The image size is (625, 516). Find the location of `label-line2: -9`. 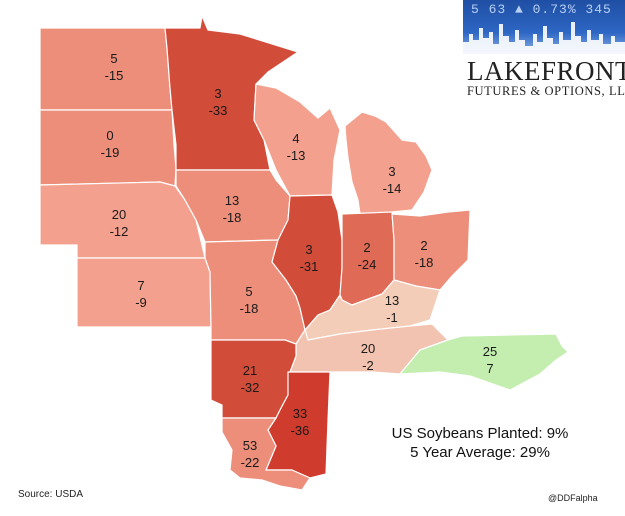

label-line2: -9 is located at coordinates (141, 302).